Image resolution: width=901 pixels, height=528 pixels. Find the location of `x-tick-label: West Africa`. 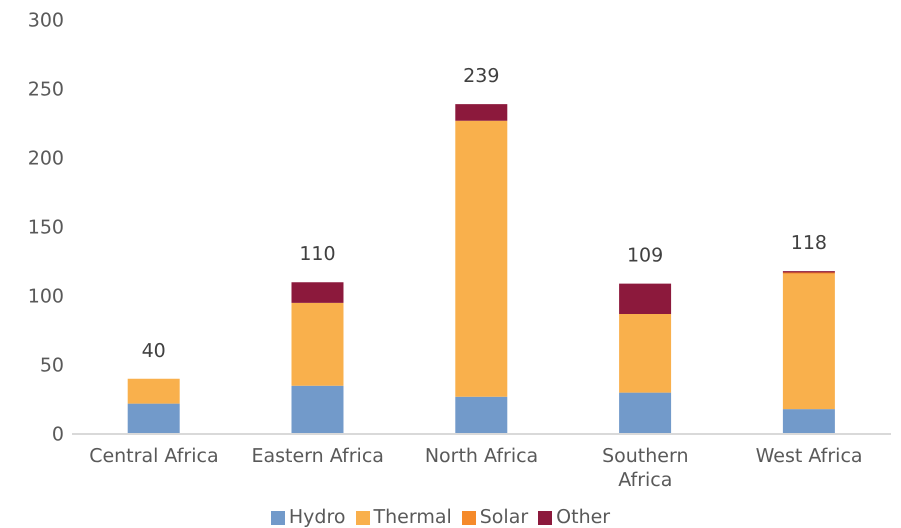

x-tick-label: West Africa is located at coordinates (809, 456).